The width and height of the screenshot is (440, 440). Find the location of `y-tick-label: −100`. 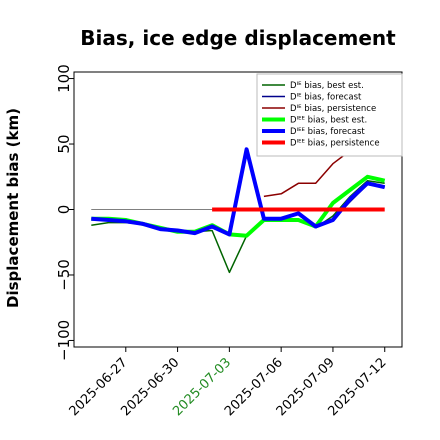

y-tick-label: −100 is located at coordinates (64, 340).